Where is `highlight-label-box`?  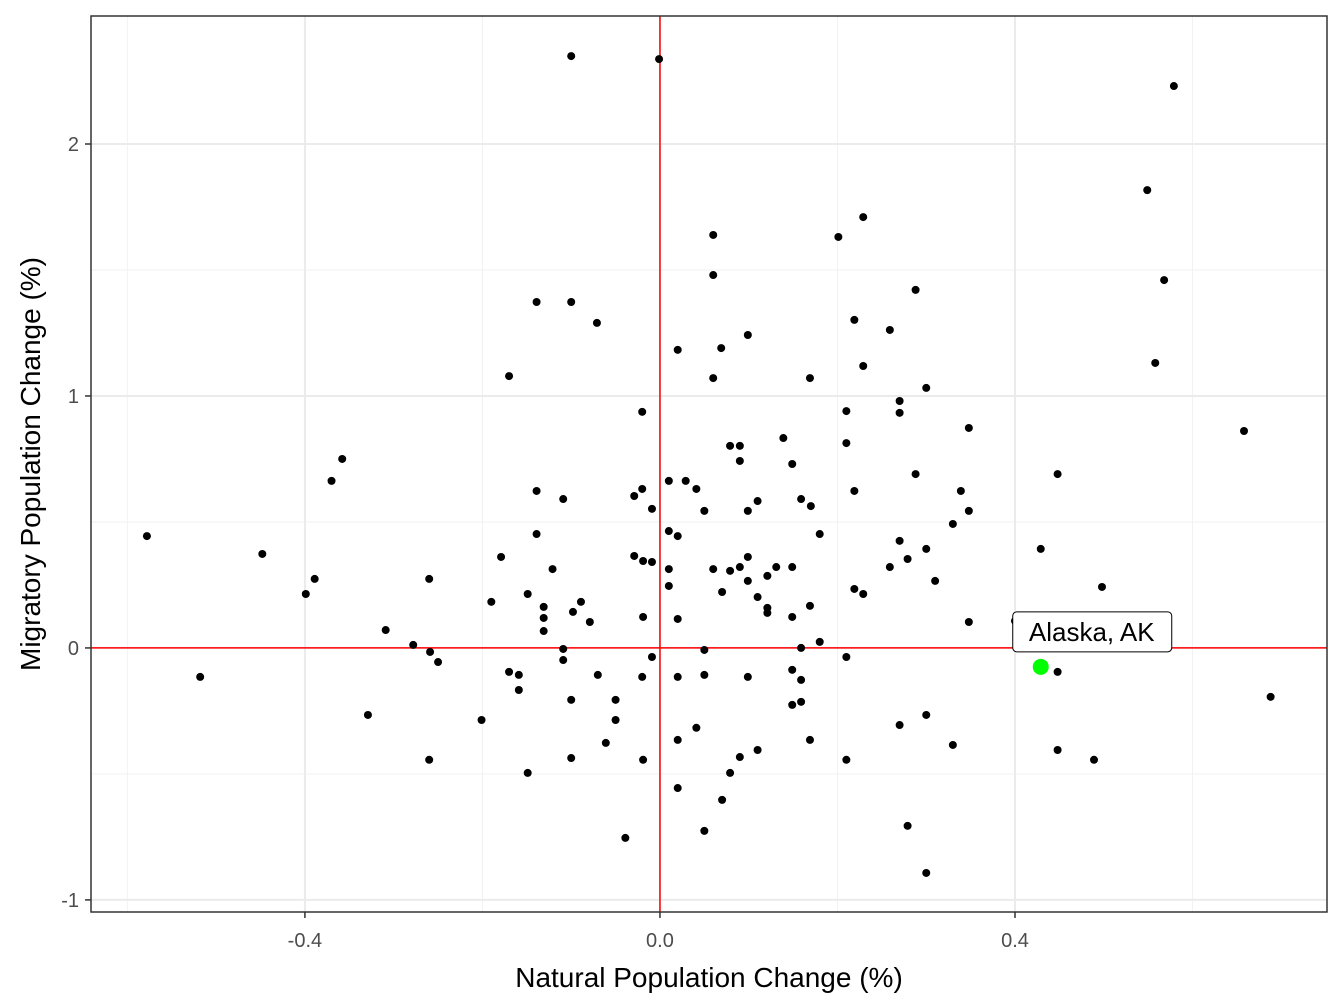 highlight-label-box is located at coordinates (1092, 632).